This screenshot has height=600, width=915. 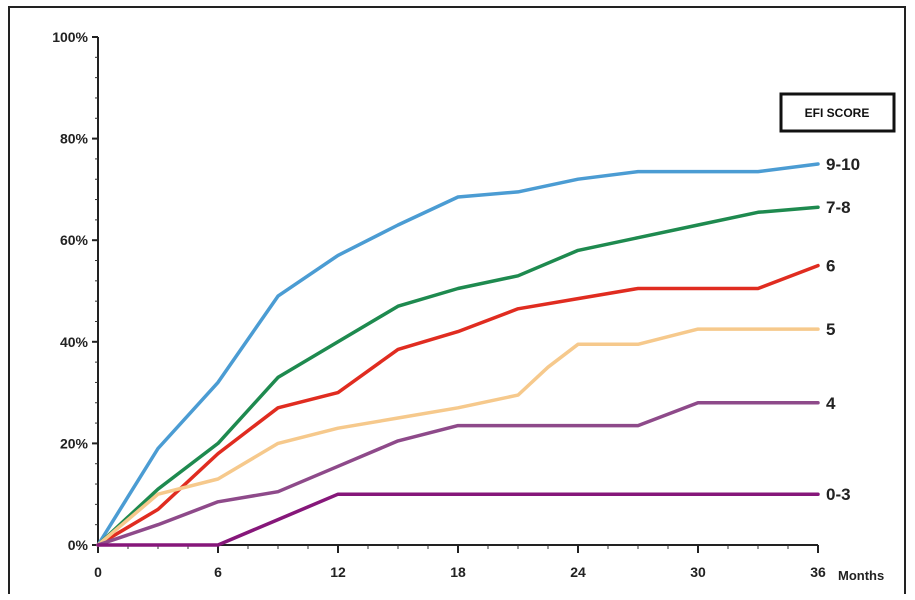 I want to click on x-tick-label: 36, so click(x=818, y=572).